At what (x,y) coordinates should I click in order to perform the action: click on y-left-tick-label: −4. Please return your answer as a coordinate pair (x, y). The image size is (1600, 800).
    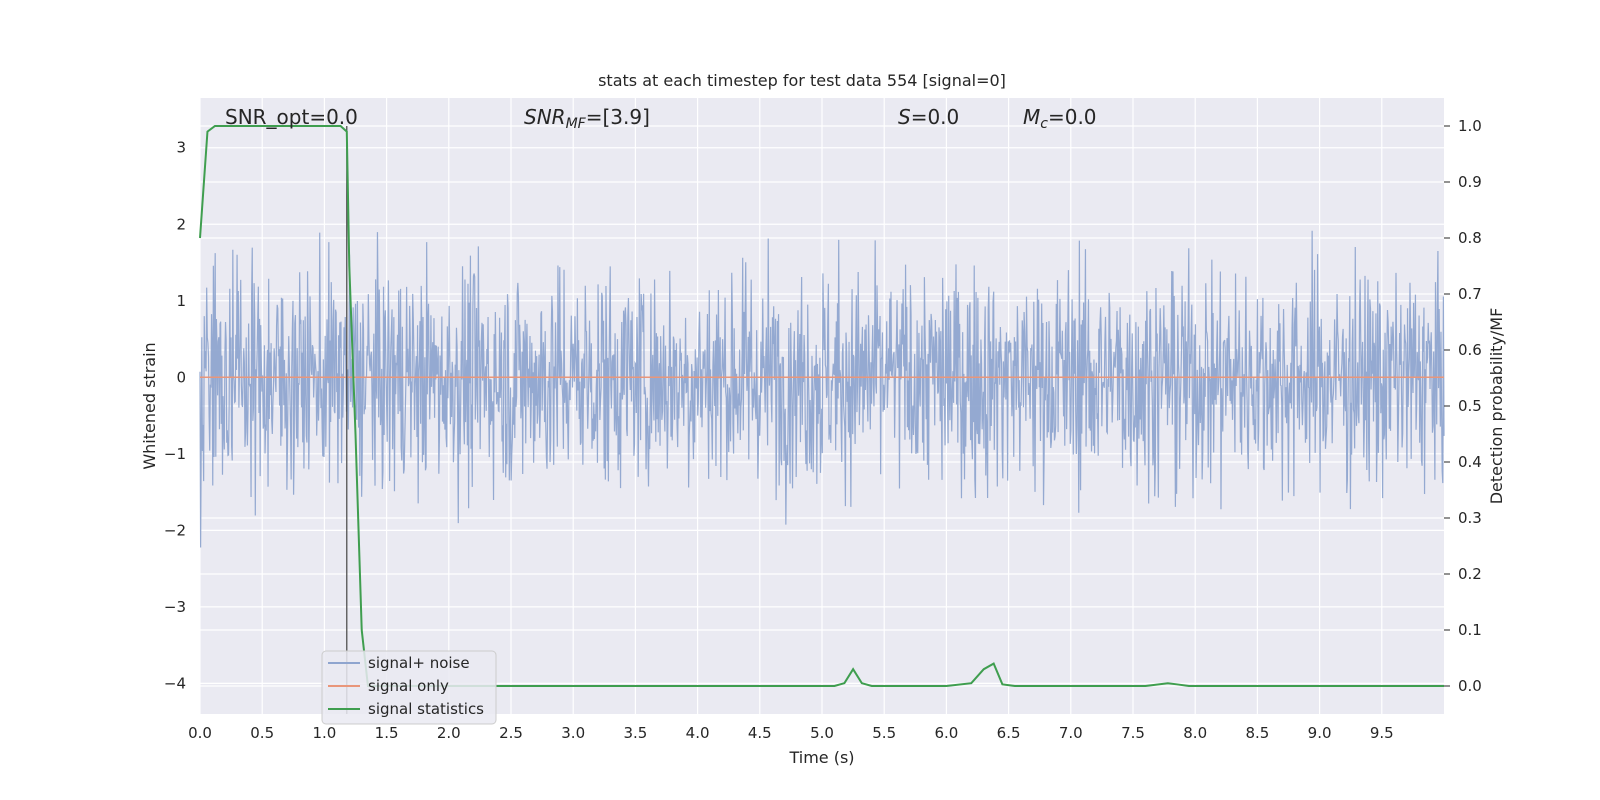
    Looking at the image, I should click on (175, 683).